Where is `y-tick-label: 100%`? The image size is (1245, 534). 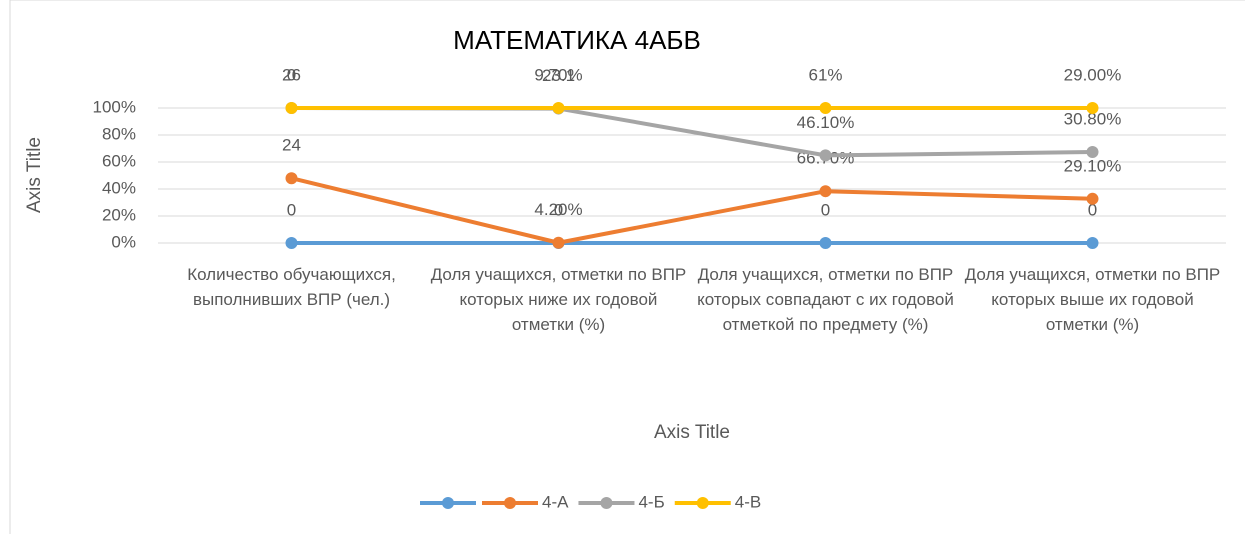
y-tick-label: 100% is located at coordinates (114, 106).